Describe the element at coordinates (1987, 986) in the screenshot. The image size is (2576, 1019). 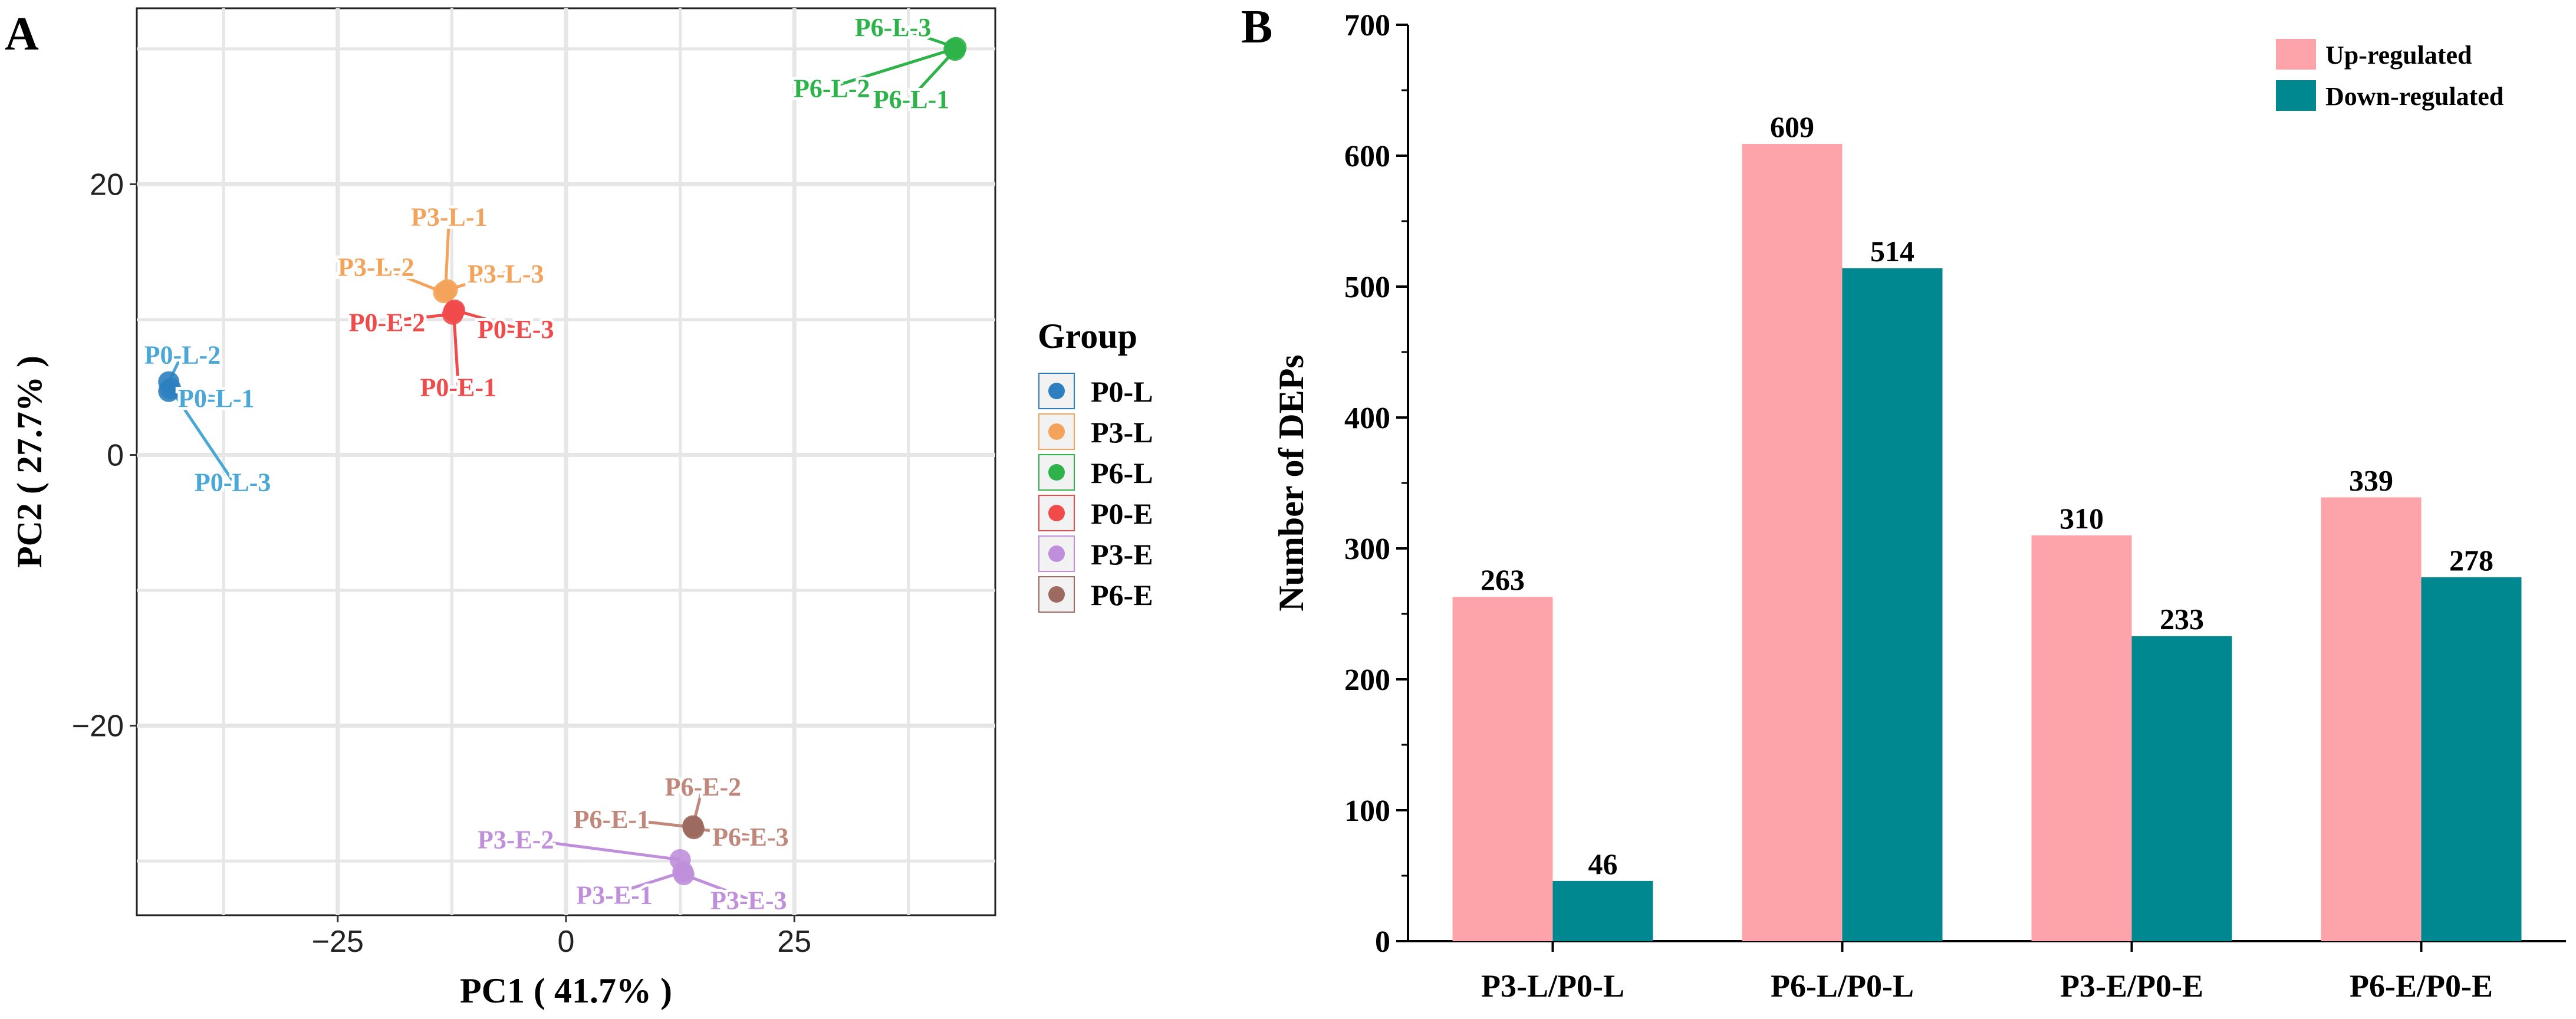
I see `bar-category-labels: P3-L/P0-L P6-L/P0-L P3-E/P0-E P6-E/P0-E` at that location.